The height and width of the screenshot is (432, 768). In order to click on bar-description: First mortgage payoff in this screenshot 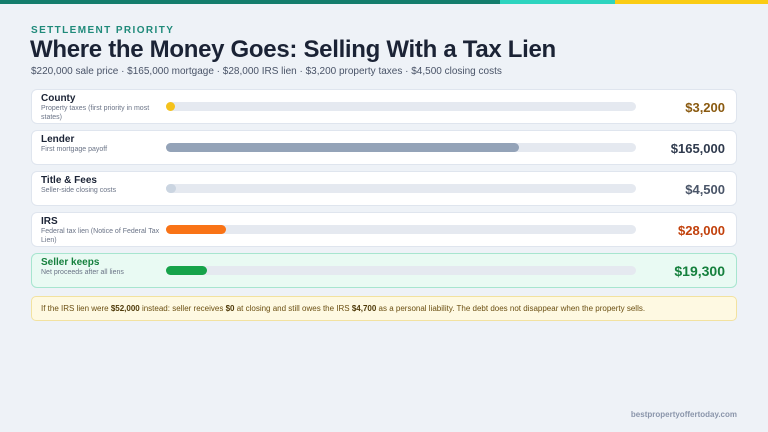, I will do `click(74, 149)`.